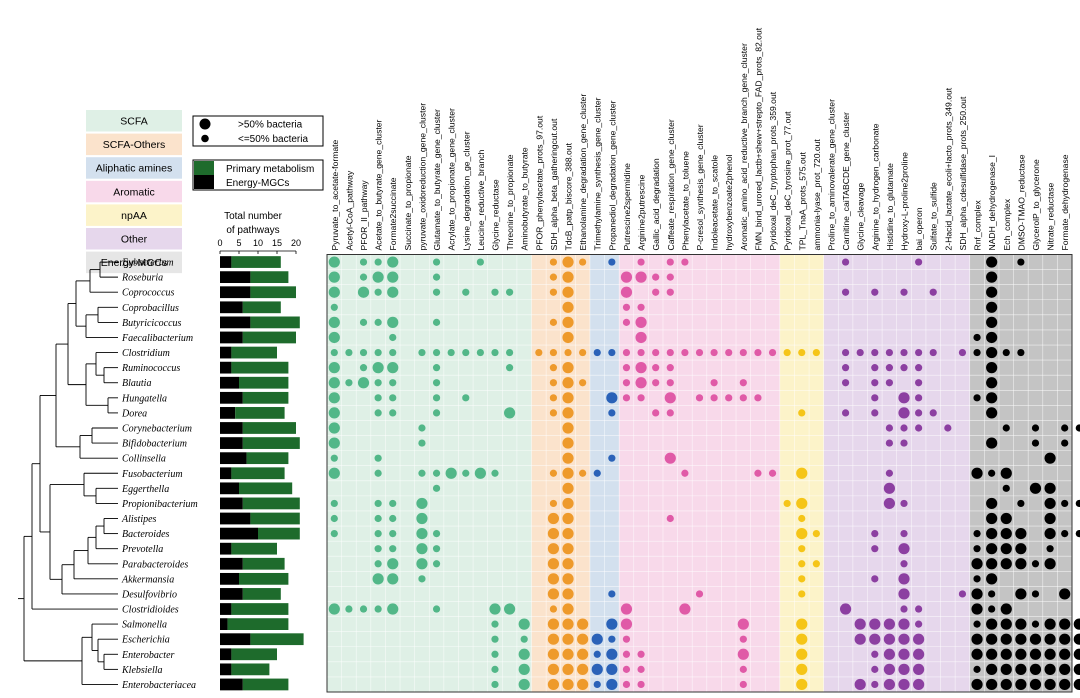 This screenshot has width=1080, height=698. I want to click on pathway-label-15: SDH_alpha_beta_gatheringcut.out, so click(554, 184).